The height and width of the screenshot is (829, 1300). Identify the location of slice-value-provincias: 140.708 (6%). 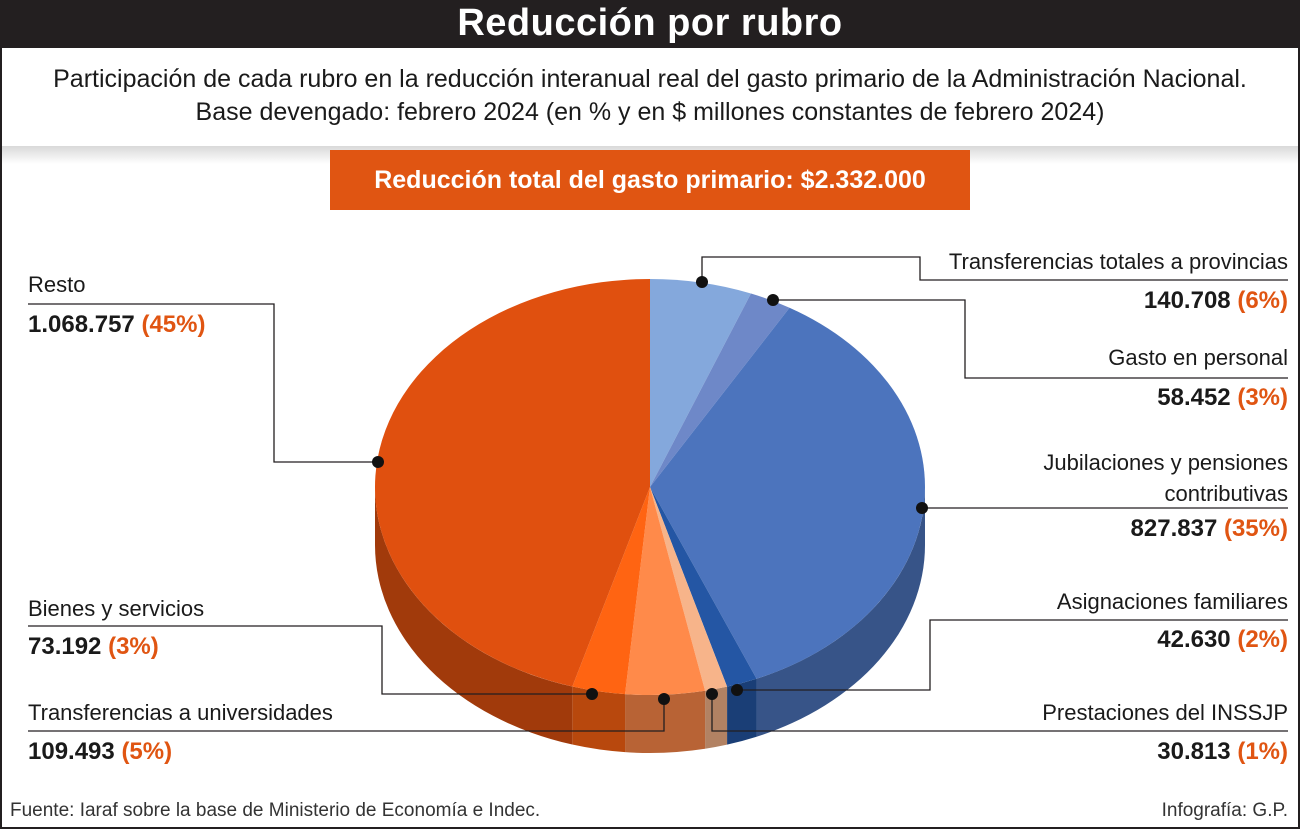
(1216, 301).